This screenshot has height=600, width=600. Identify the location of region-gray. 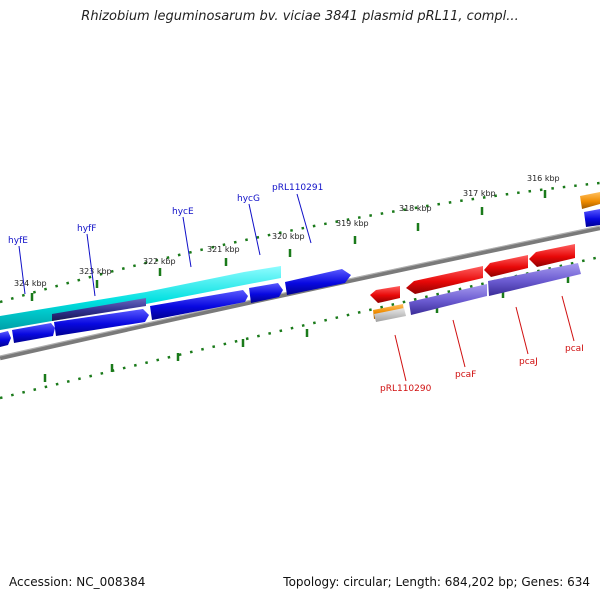
(390, 315).